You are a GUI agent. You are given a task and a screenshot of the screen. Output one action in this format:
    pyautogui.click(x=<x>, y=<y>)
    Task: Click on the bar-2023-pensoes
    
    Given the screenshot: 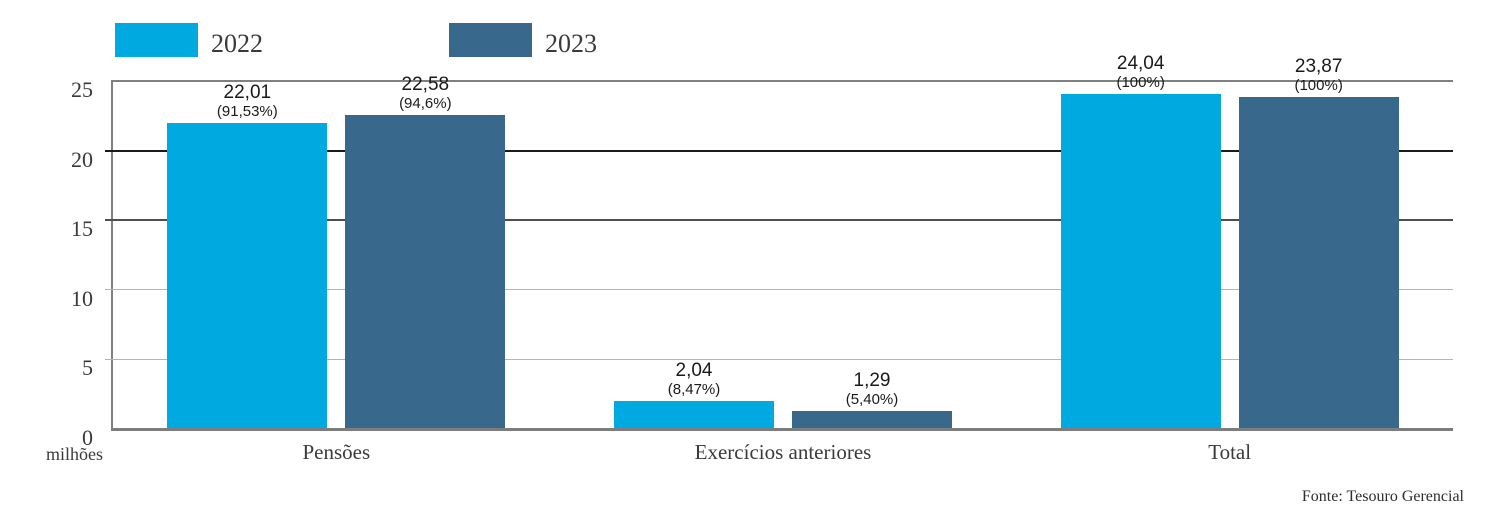 What is the action you would take?
    pyautogui.click(x=425, y=271)
    